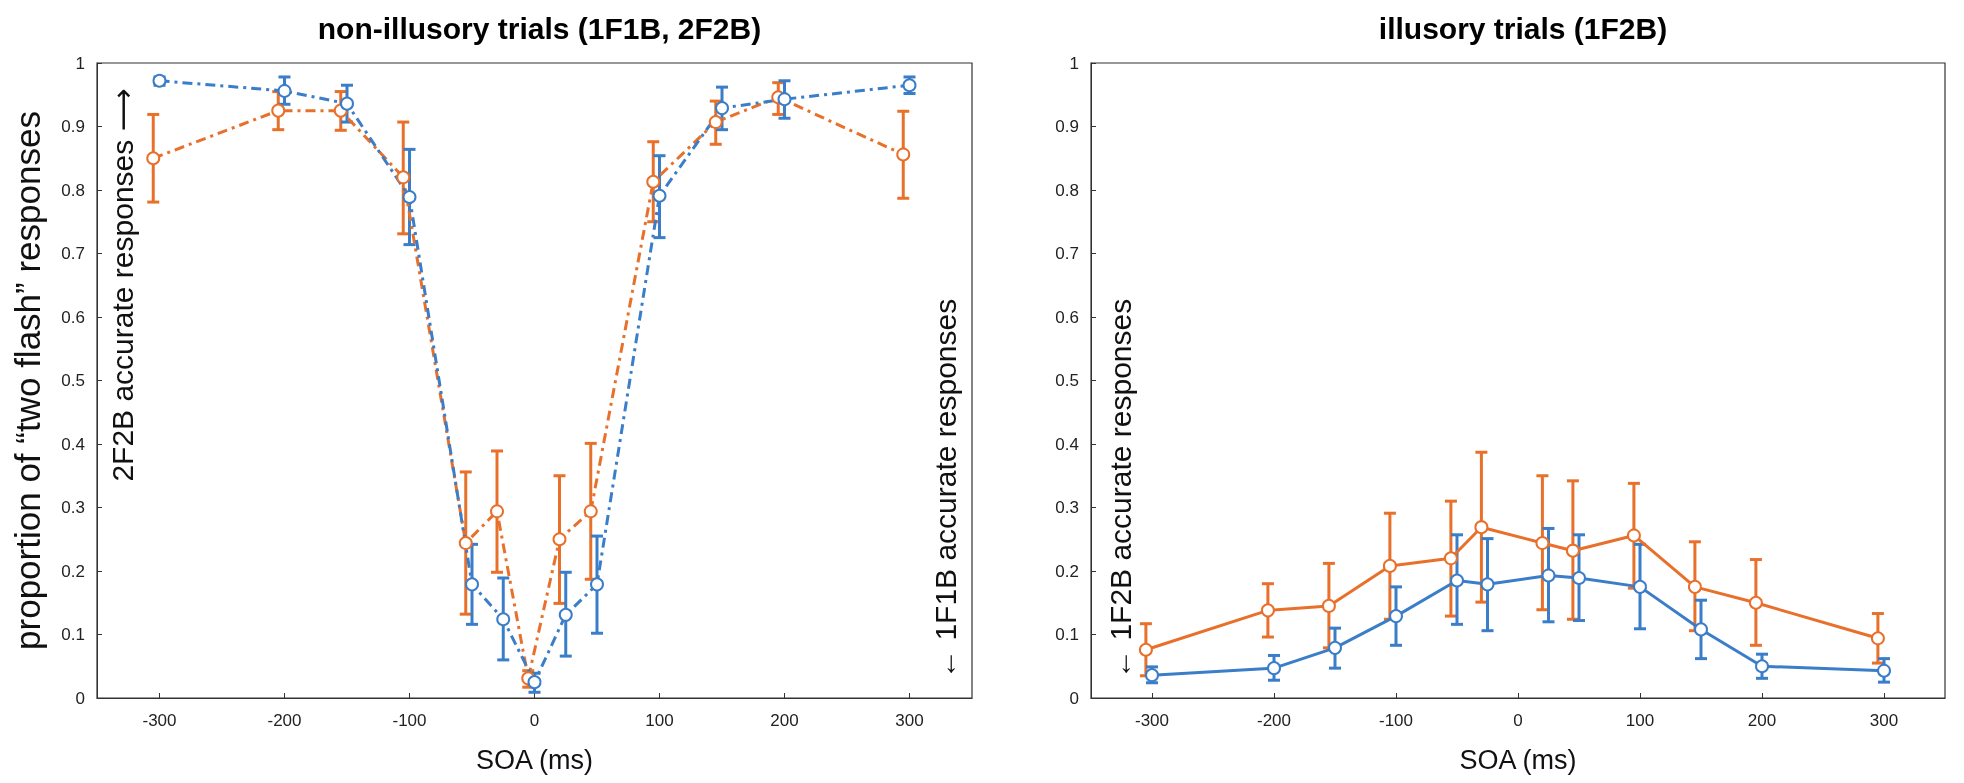 The width and height of the screenshot is (1964, 783). I want to click on annotation: ← 1F1B accurate responses, so click(945, 488).